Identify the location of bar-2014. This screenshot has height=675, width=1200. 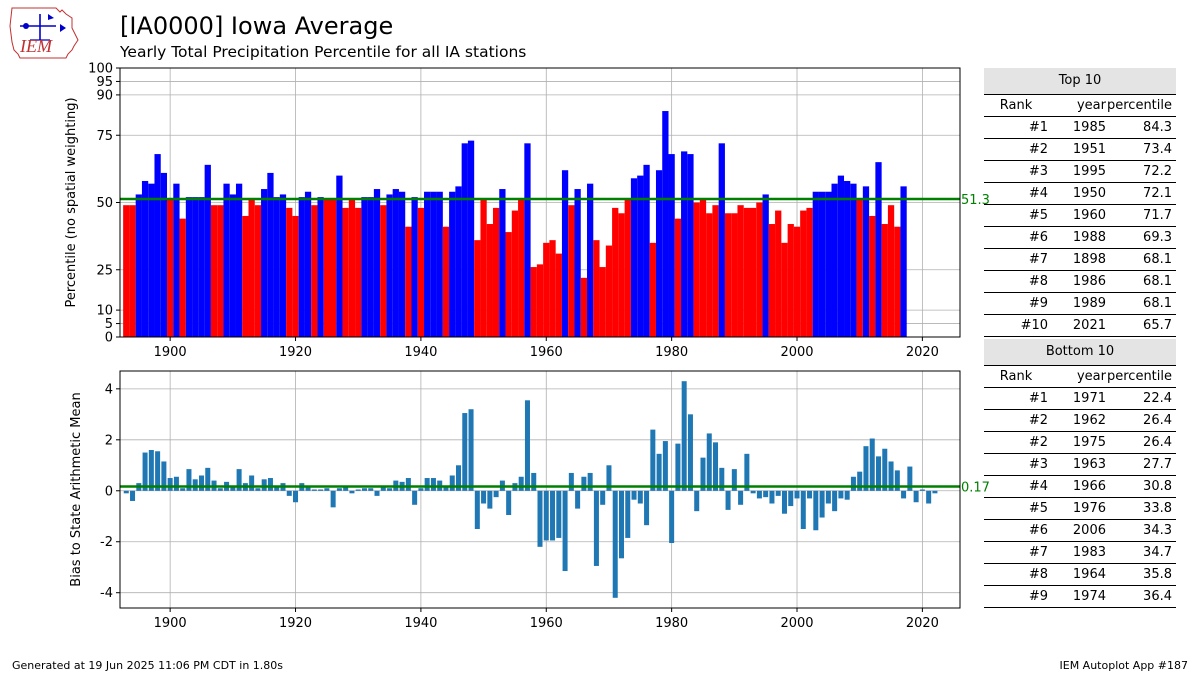
(885, 469).